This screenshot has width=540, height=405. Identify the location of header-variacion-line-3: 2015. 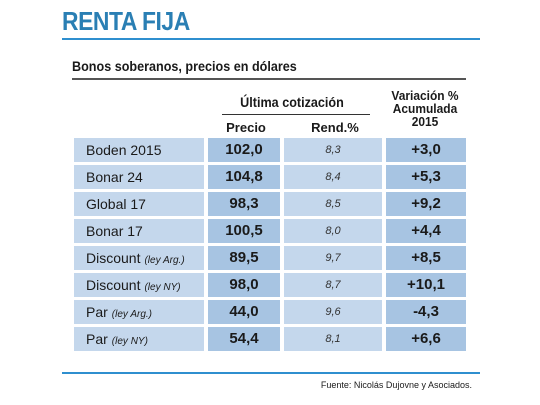
(425, 121).